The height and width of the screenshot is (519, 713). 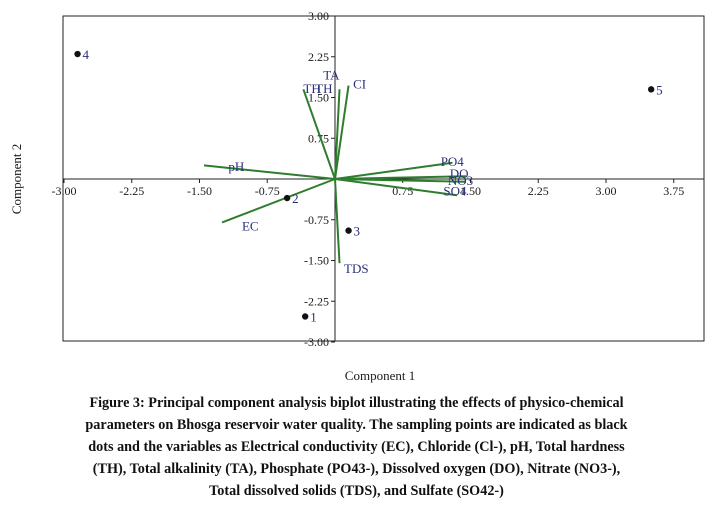 I want to click on x-ticks: -3.00 -2.25 -1.50 -0.75 0.75 1.50 2.25 3.00 3.75, so click(x=368, y=188).